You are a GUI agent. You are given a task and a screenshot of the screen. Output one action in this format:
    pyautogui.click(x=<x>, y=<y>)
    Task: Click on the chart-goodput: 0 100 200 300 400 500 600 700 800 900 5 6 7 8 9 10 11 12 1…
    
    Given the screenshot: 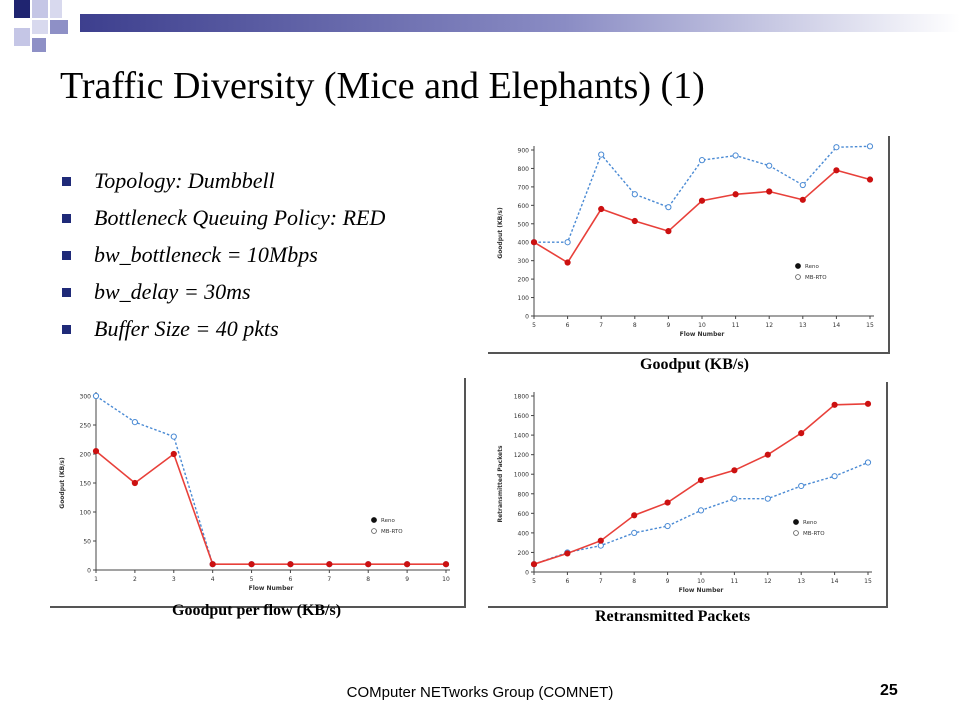 What is the action you would take?
    pyautogui.click(x=689, y=245)
    